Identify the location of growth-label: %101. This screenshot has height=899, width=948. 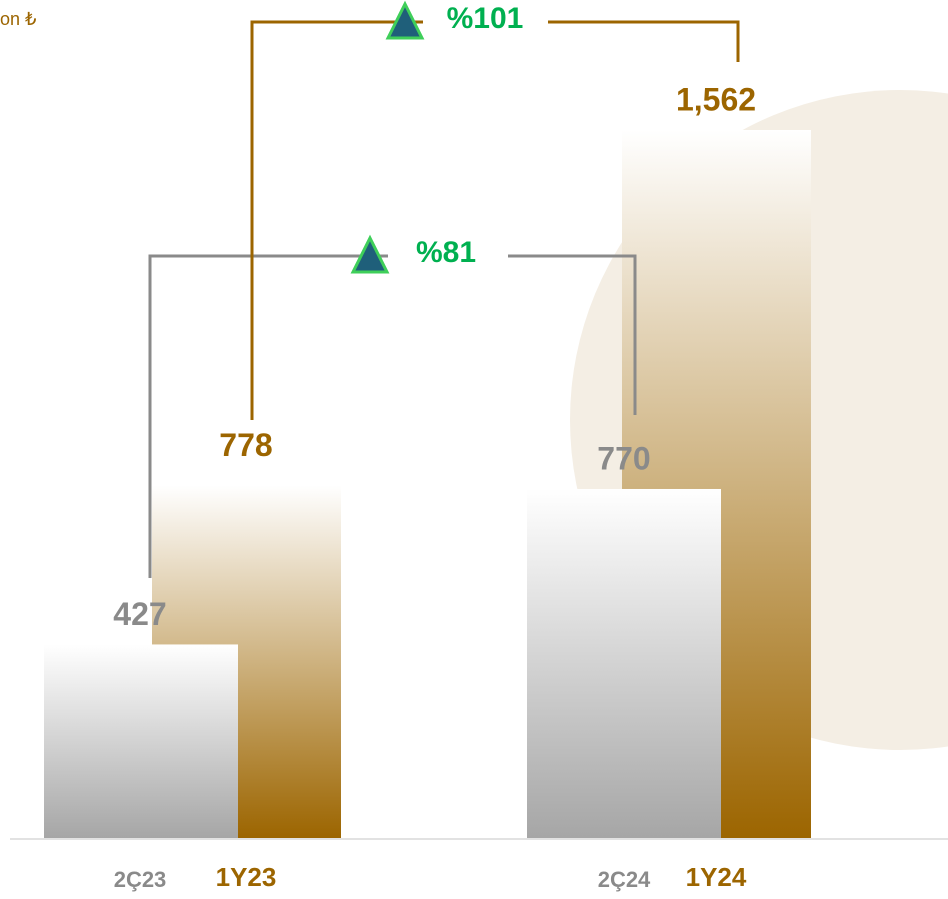
(485, 18).